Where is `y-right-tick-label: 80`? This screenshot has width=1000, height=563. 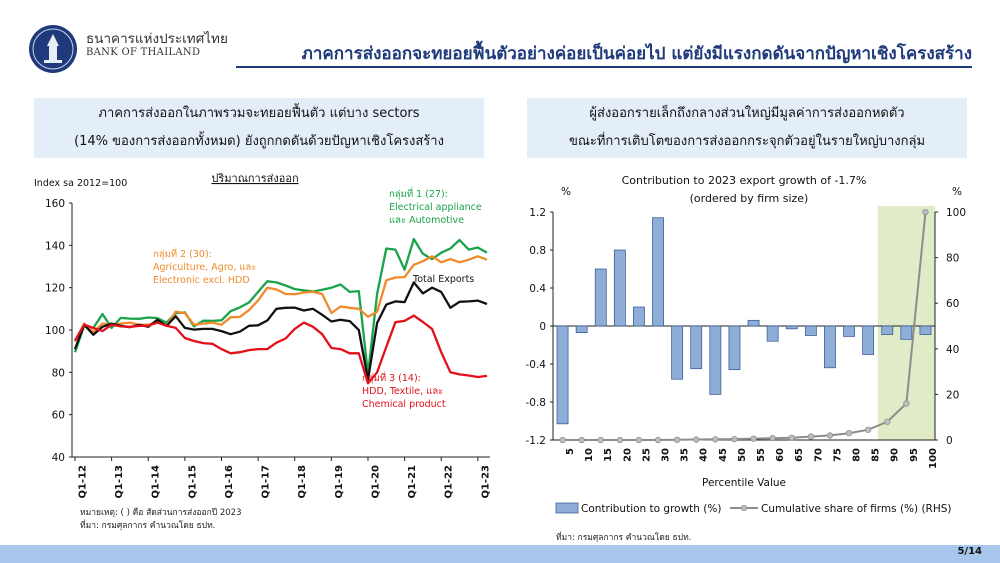 y-right-tick-label: 80 is located at coordinates (952, 259).